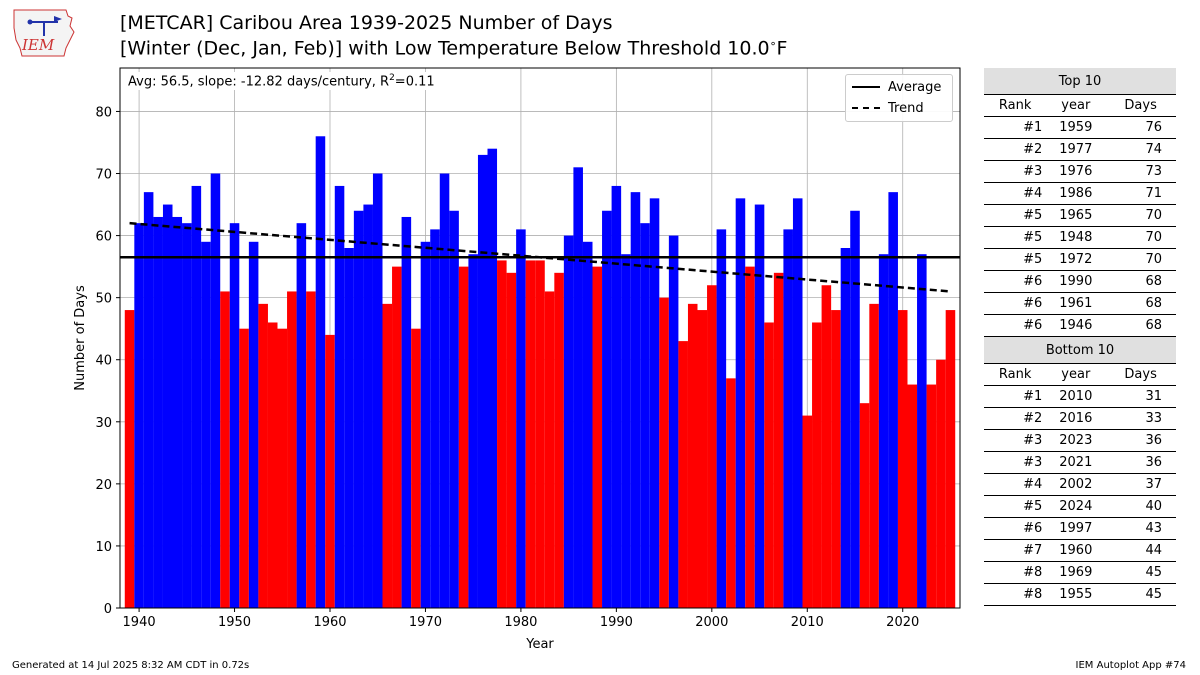  What do you see at coordinates (711, 622) in the screenshot?
I see `x-tick-label: 2000` at bounding box center [711, 622].